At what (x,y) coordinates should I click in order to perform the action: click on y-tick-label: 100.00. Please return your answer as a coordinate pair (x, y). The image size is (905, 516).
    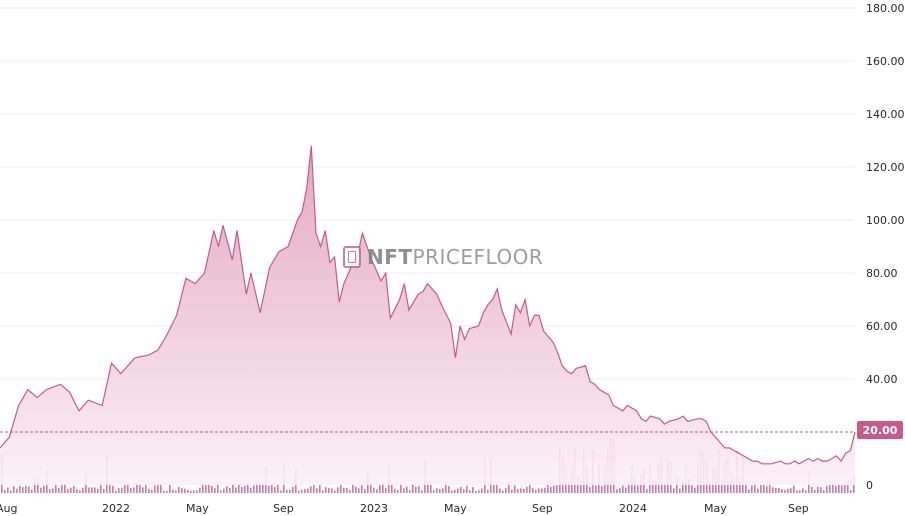
    Looking at the image, I should click on (885, 220).